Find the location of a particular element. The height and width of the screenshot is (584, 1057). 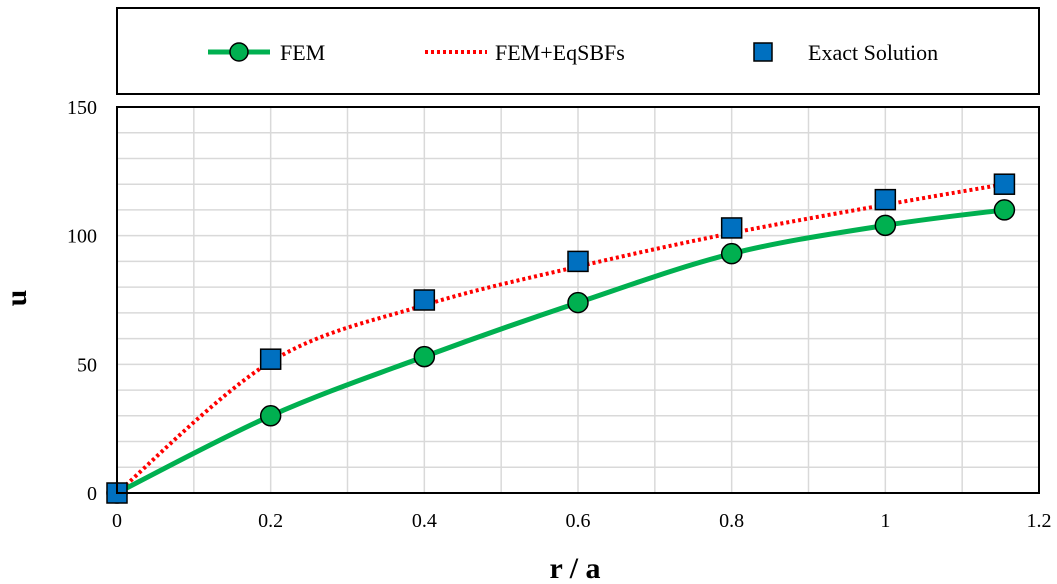

legend-fem-eqsbfs-label: FEM+EqSBFs is located at coordinates (560, 52).